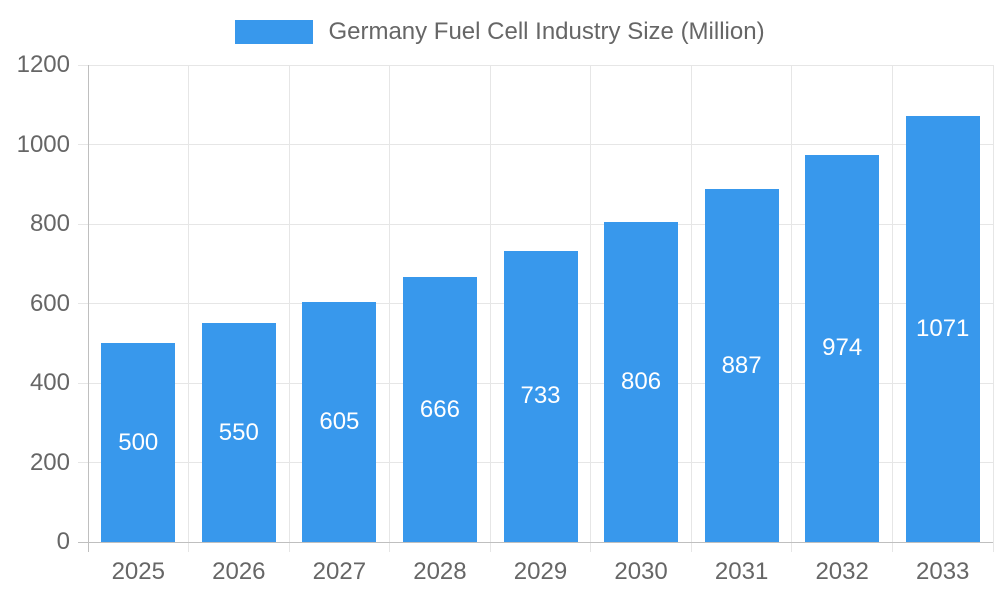  Describe the element at coordinates (49, 303) in the screenshot. I see `y-tick-label: 600` at that location.